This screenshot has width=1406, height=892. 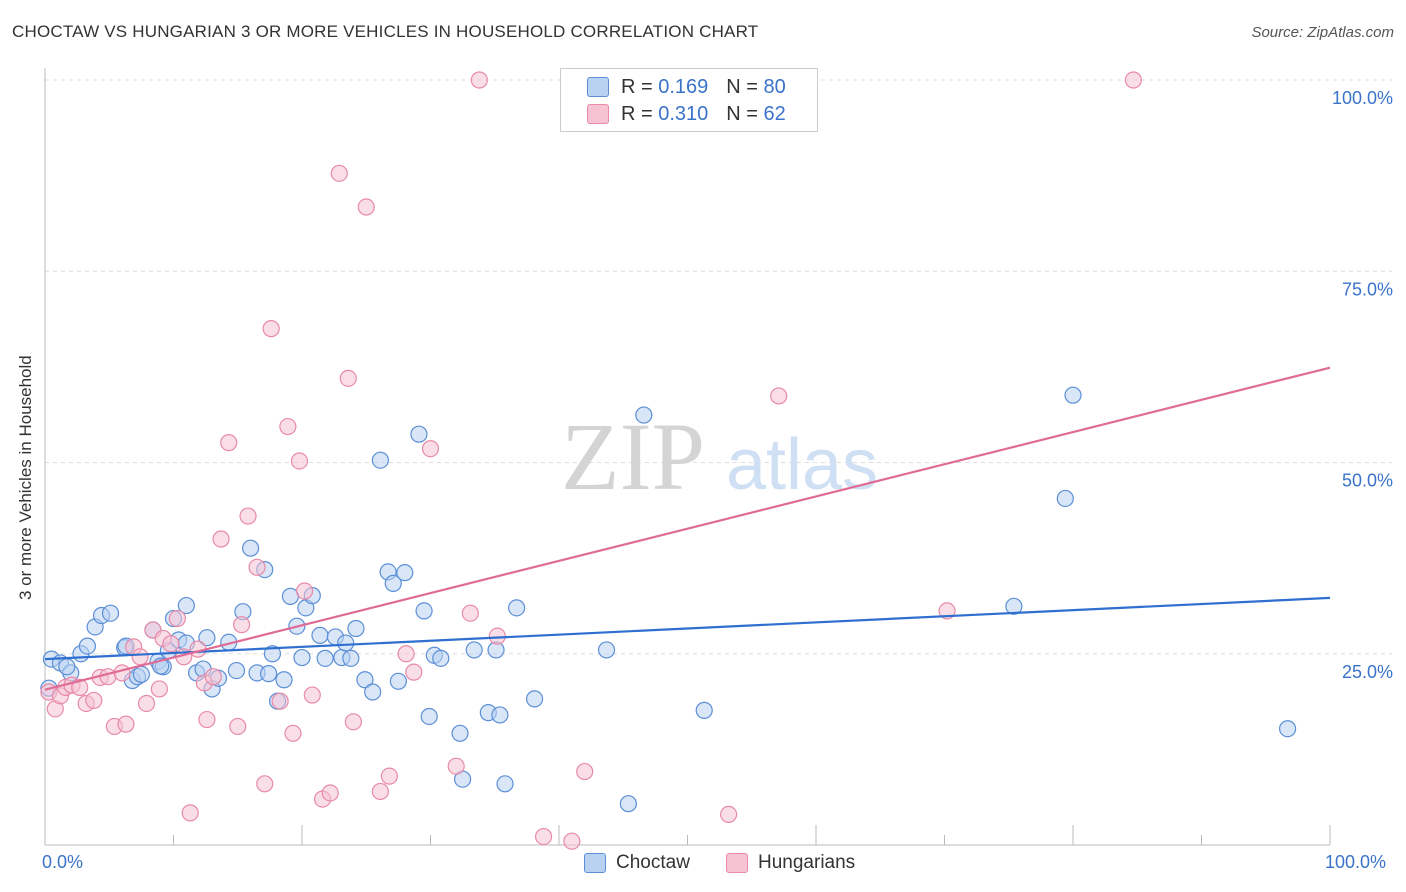 I want to click on bottom-legend-hungarians: Hungarians, so click(x=790, y=863).